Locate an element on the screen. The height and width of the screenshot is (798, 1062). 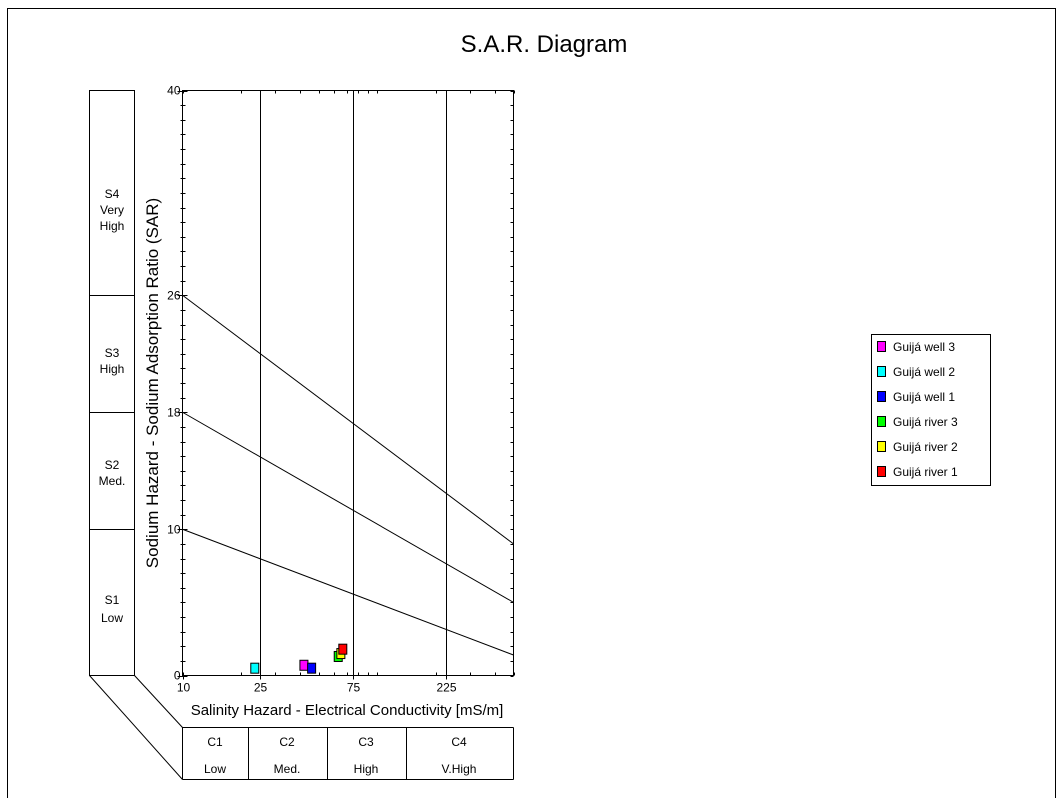
y-tick-label: 26 is located at coordinates (174, 295).